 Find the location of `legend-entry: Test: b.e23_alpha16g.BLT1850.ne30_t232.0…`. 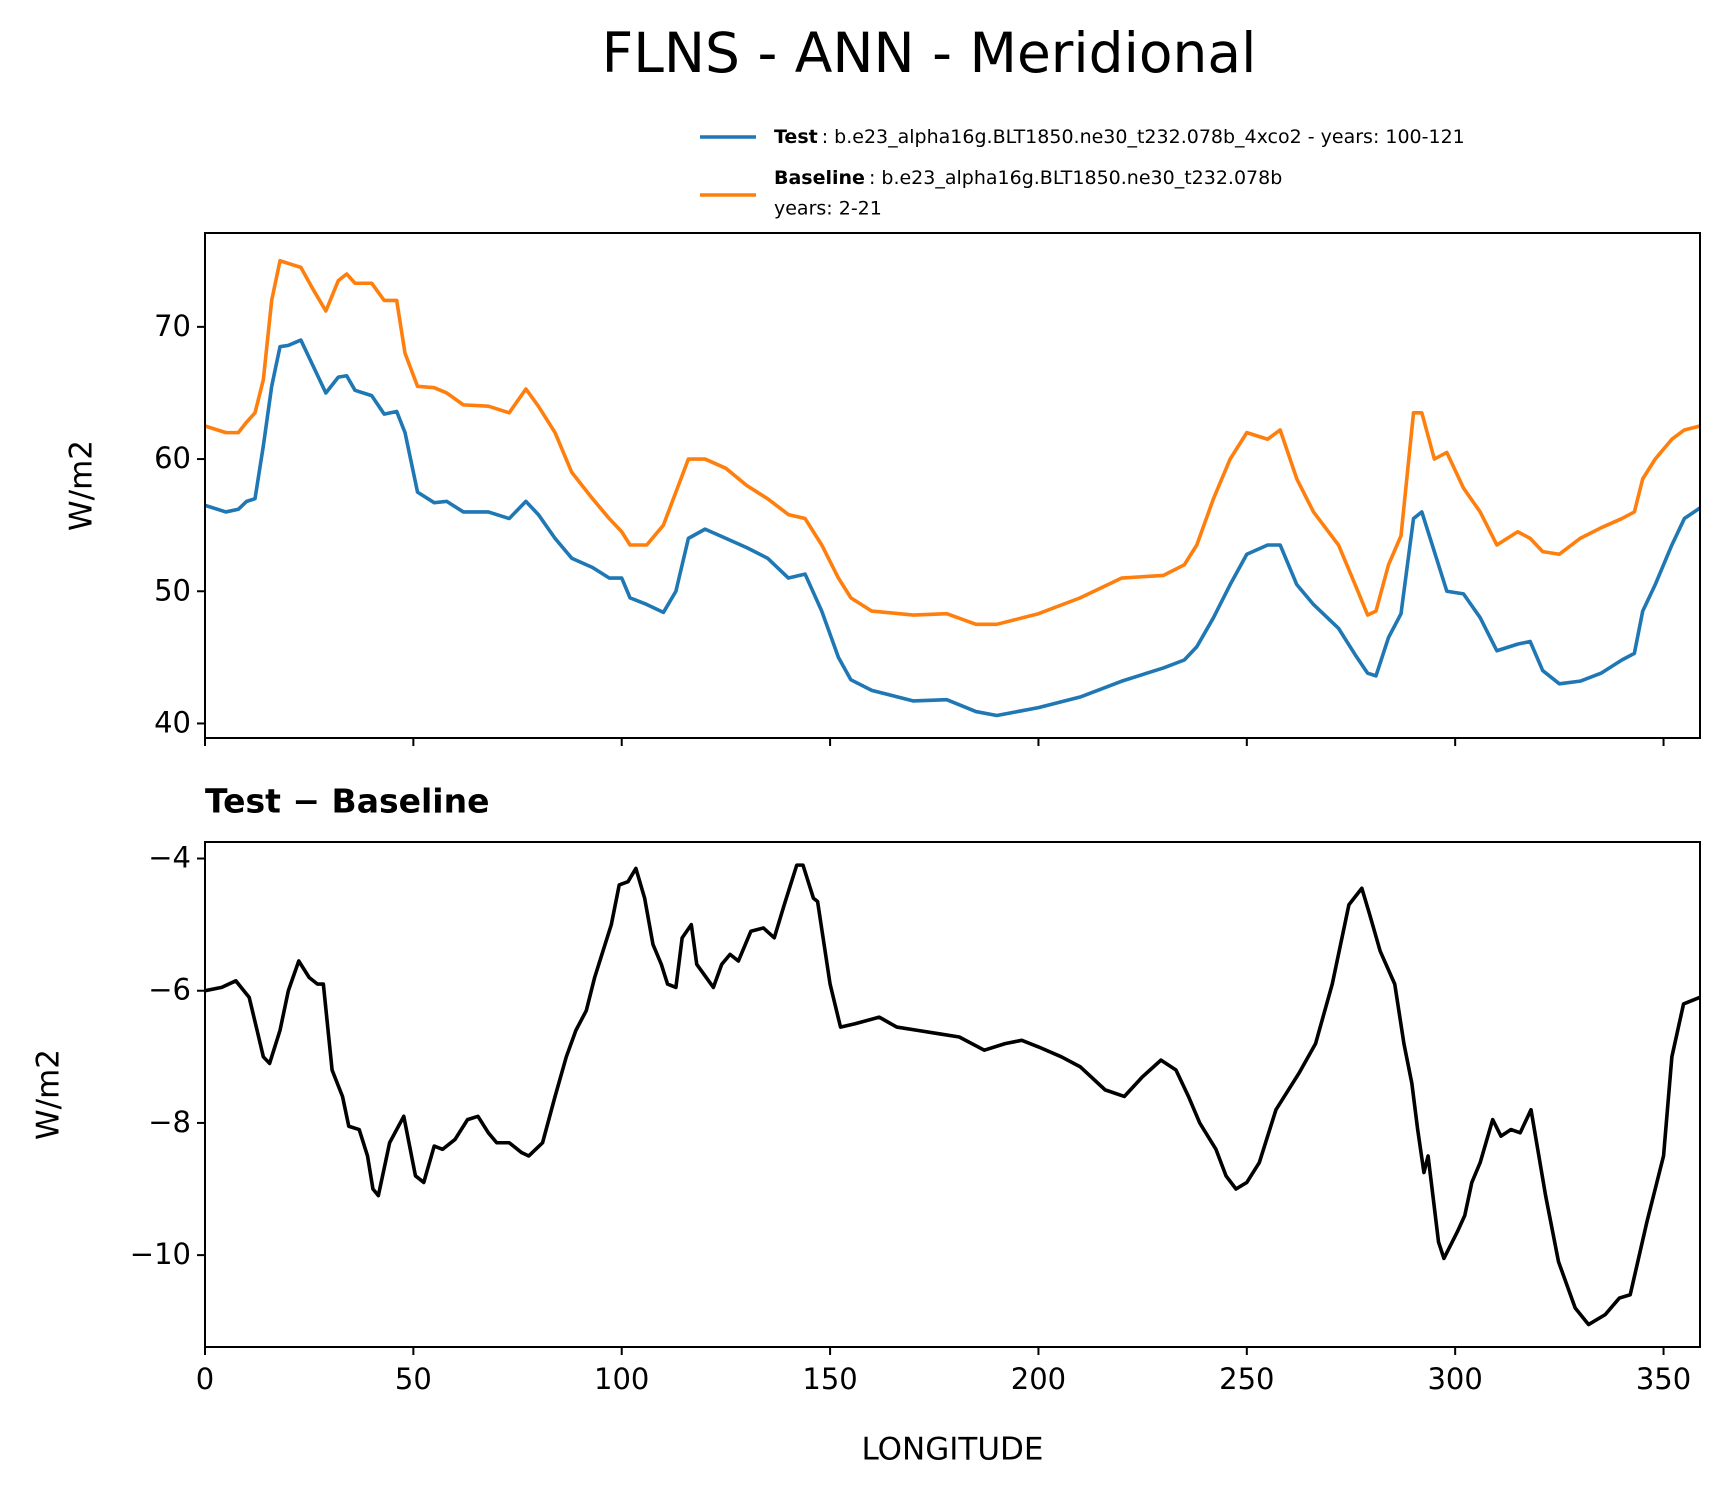

legend-entry: Test: b.e23_alpha16g.BLT1850.ne30_t232.0… is located at coordinates (1119, 137).